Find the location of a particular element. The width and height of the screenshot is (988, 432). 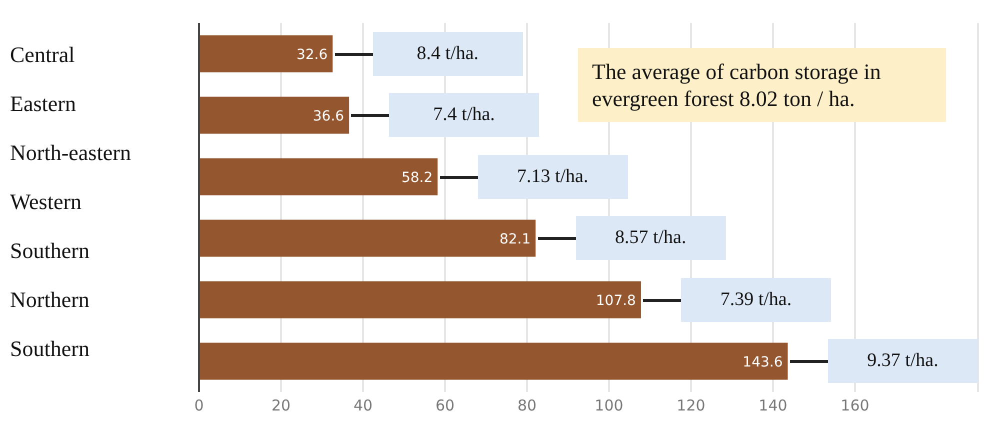

data-label: 32.6 is located at coordinates (312, 54).